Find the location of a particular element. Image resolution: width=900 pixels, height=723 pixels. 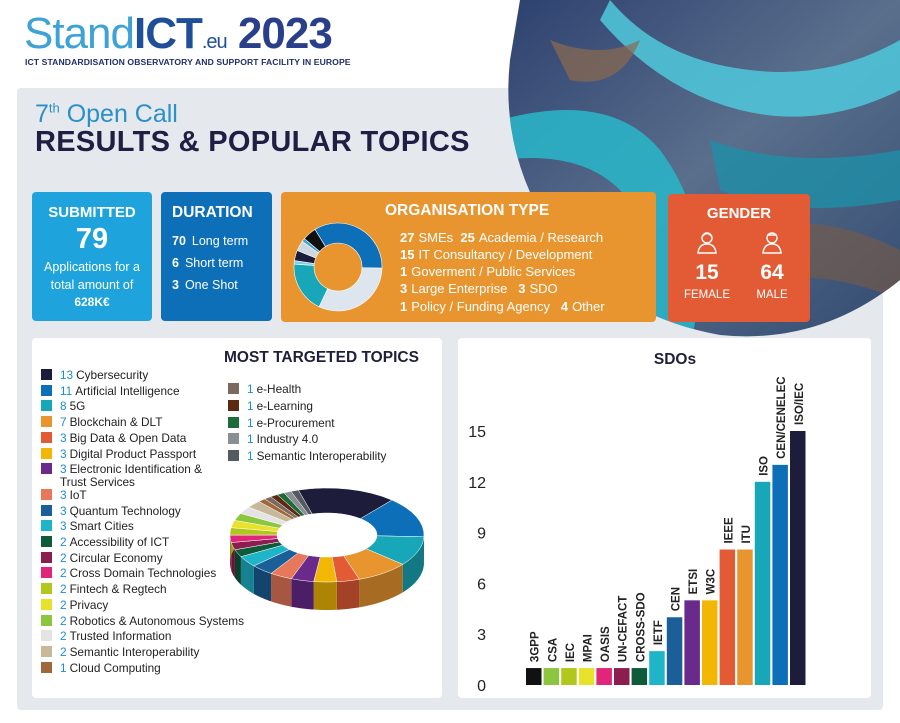

topic-label-cont: Trust Services is located at coordinates (97, 482).